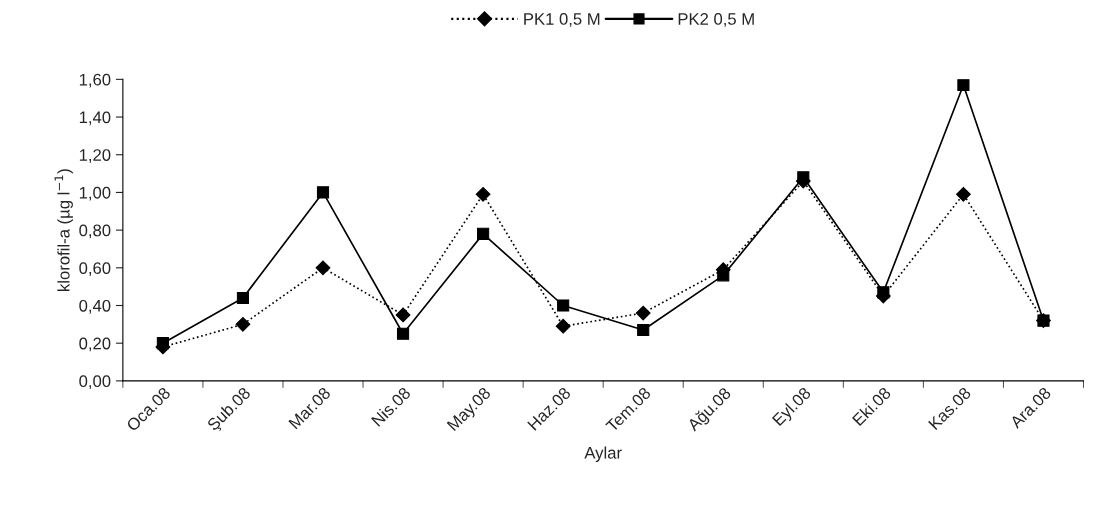 This screenshot has height=529, width=1117. What do you see at coordinates (63, 230) in the screenshot?
I see `y-axis-title: klorofil-a (µg l$^{−1}$)` at bounding box center [63, 230].